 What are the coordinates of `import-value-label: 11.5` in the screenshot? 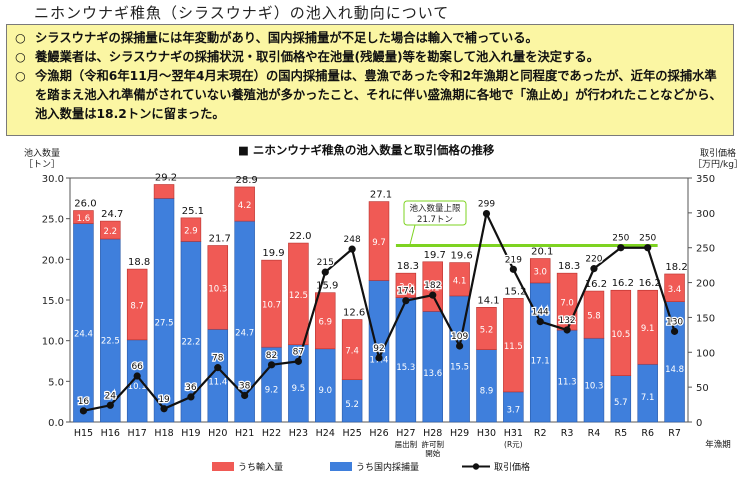 It's located at (513, 347).